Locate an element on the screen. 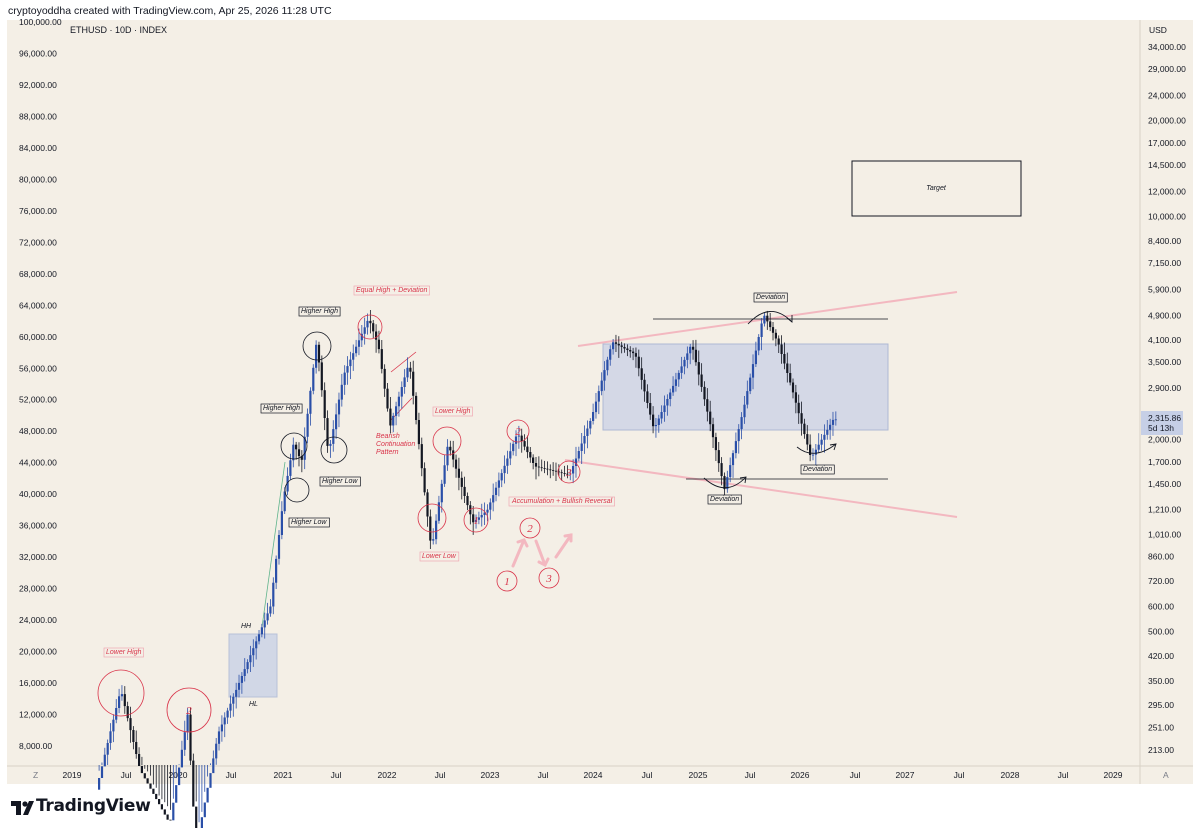 The width and height of the screenshot is (1200, 828). left-axis-tick: 12,000.00 is located at coordinates (38, 715).